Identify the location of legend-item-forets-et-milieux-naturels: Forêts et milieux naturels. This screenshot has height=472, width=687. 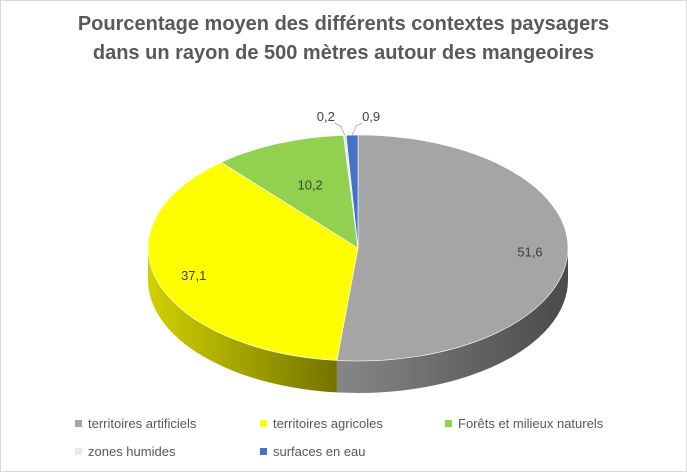
(524, 423).